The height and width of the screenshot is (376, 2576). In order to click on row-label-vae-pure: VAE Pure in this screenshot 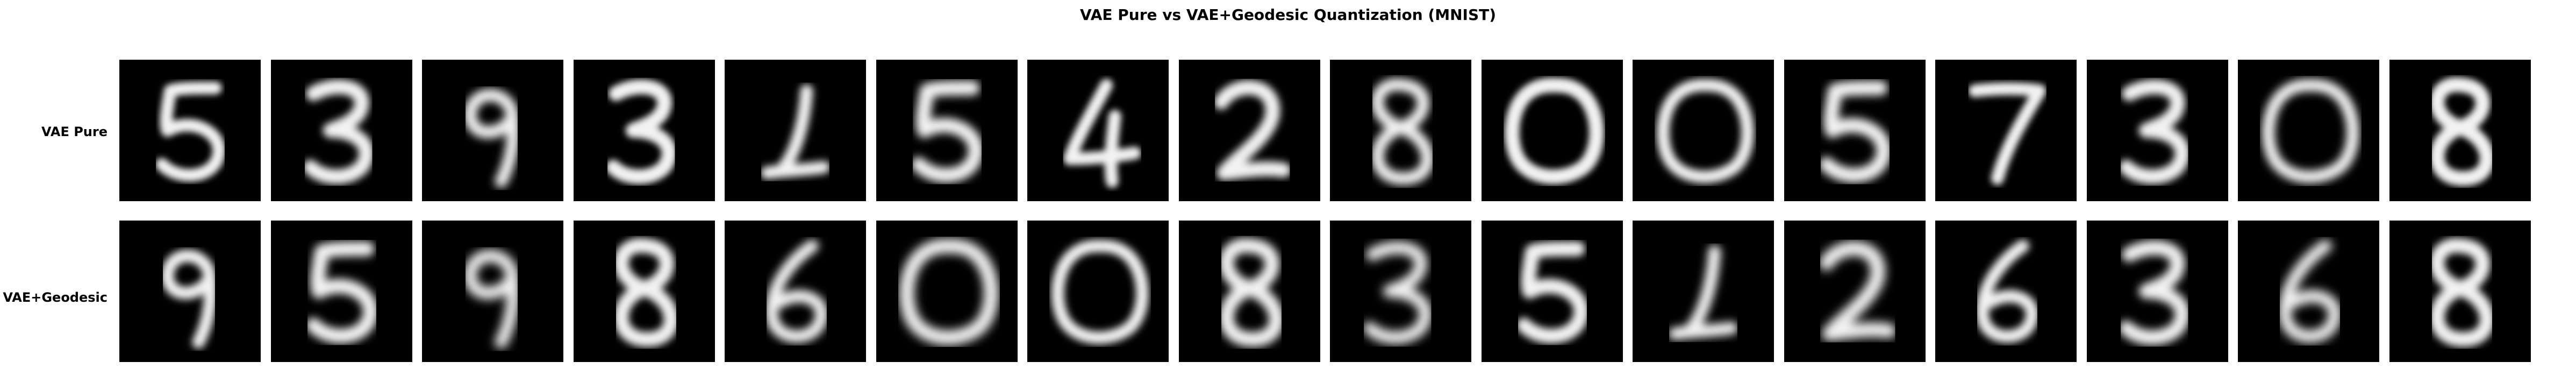, I will do `click(74, 131)`.